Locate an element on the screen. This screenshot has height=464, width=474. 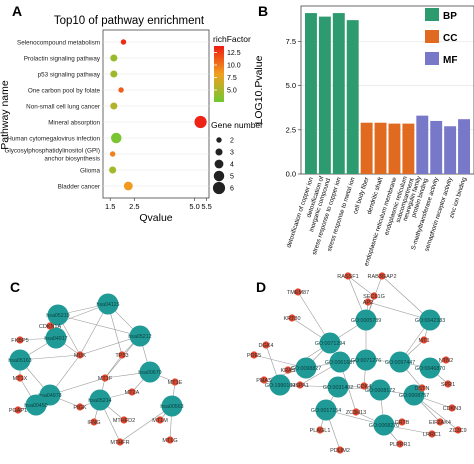
chart-b-legend: BP CC MF is located at coordinates (441, 37).